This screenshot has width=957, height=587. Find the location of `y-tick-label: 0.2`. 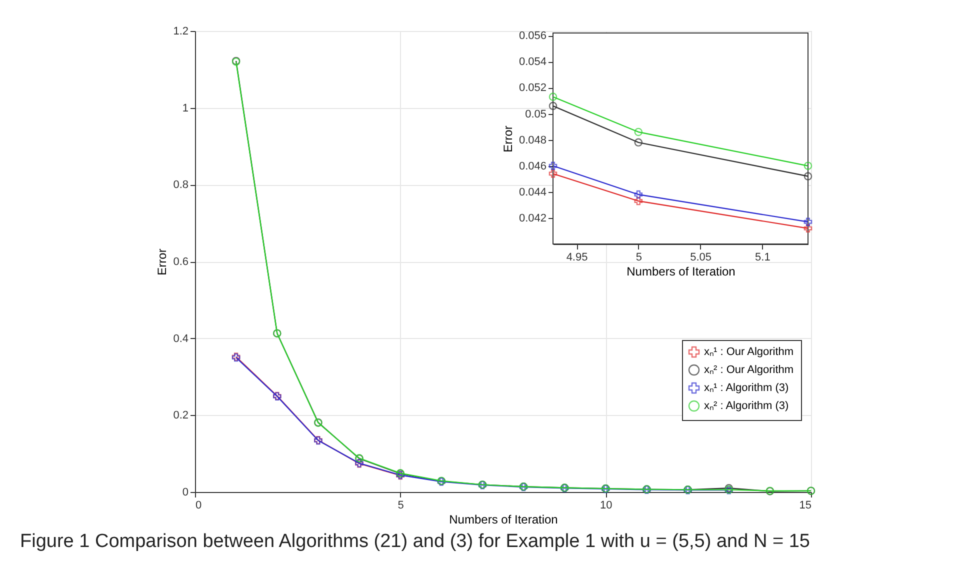

y-tick-label: 0.2 is located at coordinates (180, 416).